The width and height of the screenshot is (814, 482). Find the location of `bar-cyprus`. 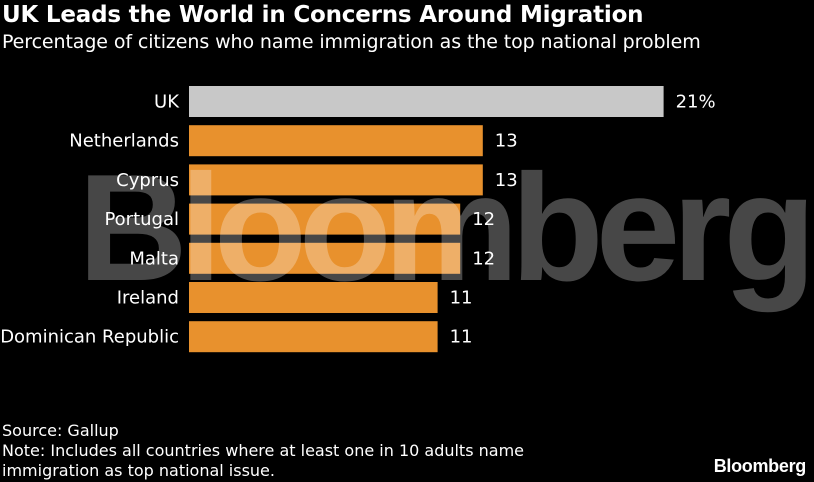

bar-cyprus is located at coordinates (336, 180).